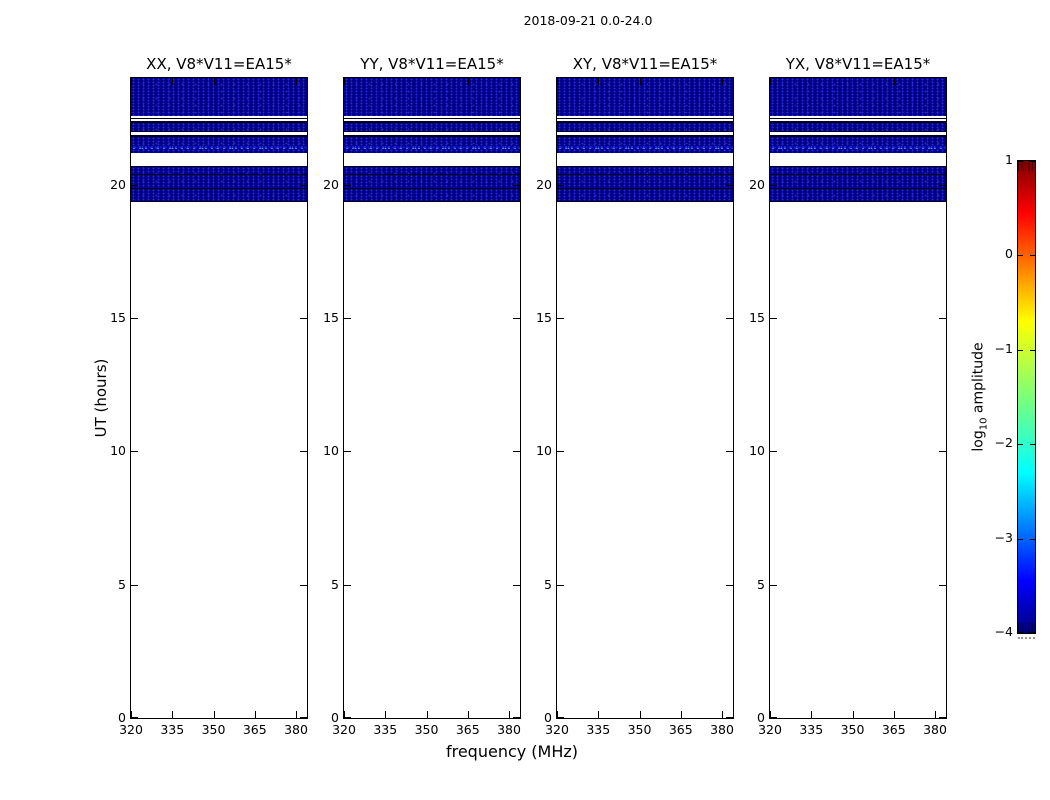 This screenshot has width=1050, height=800. I want to click on x-tick-label: 350, so click(639, 729).